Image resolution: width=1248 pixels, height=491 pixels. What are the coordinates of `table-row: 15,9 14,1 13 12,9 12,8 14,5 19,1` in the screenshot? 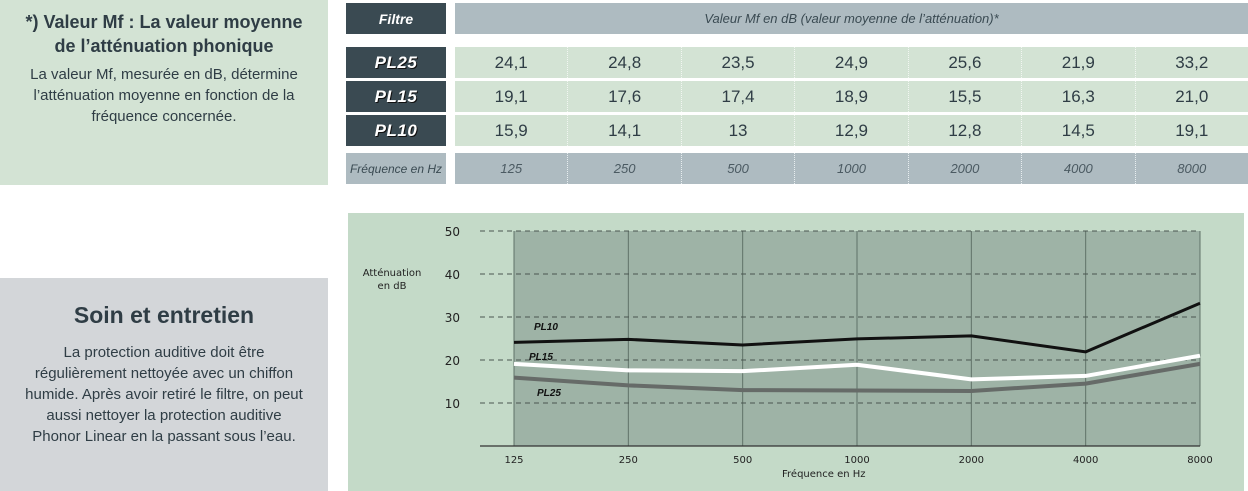 It's located at (851, 130).